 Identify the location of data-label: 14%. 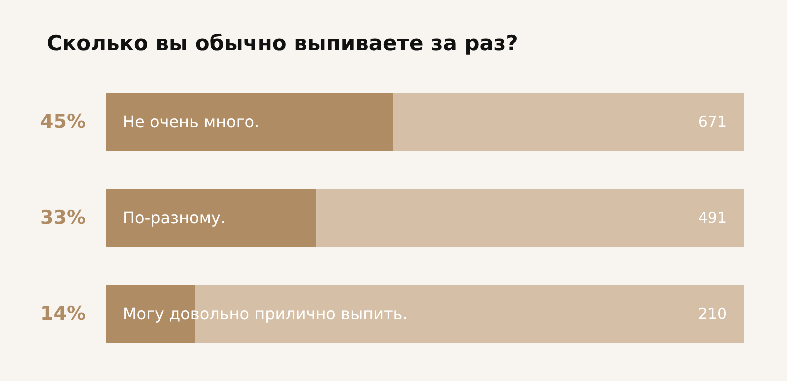
(63, 314).